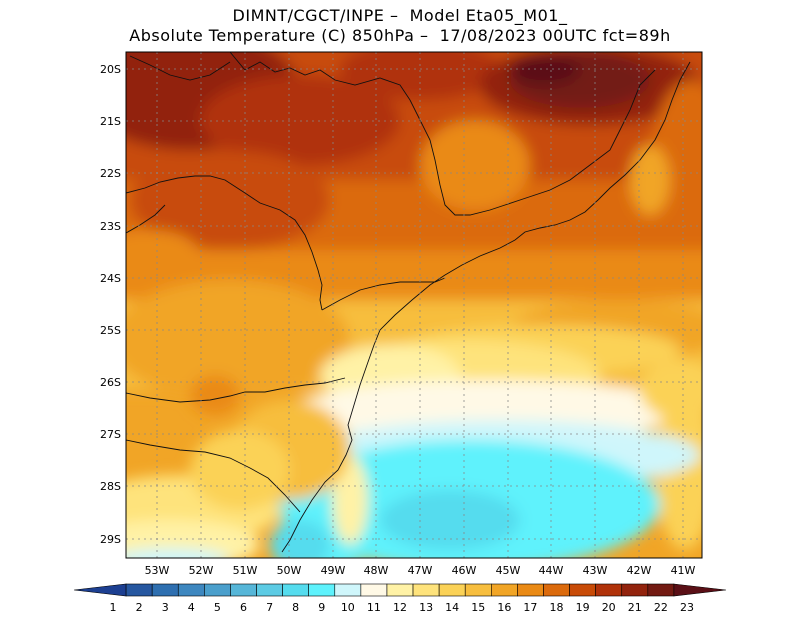 This screenshot has height=618, width=800. Describe the element at coordinates (245, 570) in the screenshot. I see `lon-label: 51W` at that location.